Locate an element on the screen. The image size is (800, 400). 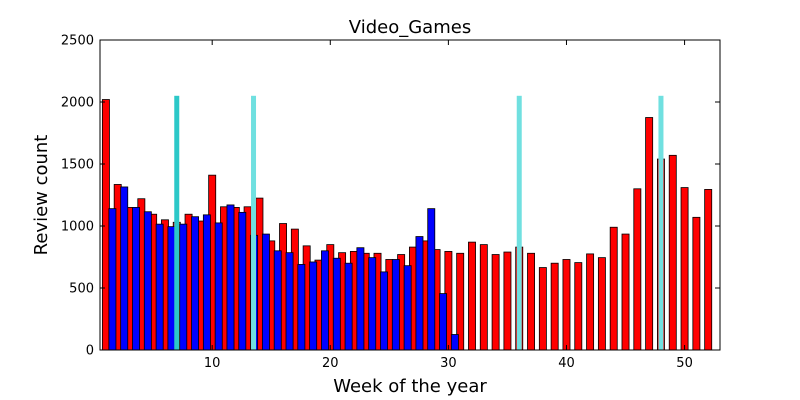
x-tick-label: 50 is located at coordinates (684, 363).